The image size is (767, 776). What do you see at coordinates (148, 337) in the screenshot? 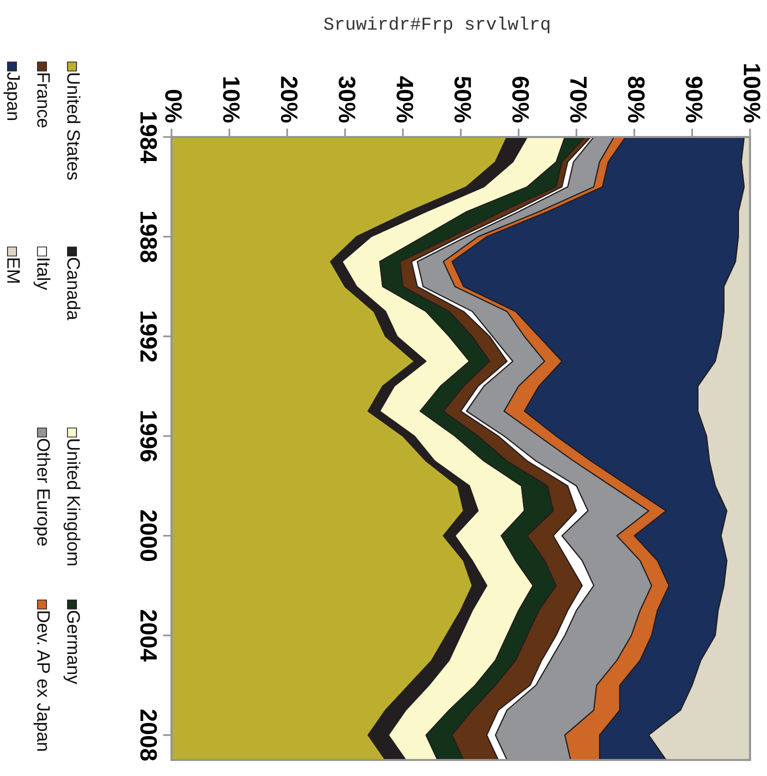
I see `y-tick-label: 1992` at bounding box center [148, 337].